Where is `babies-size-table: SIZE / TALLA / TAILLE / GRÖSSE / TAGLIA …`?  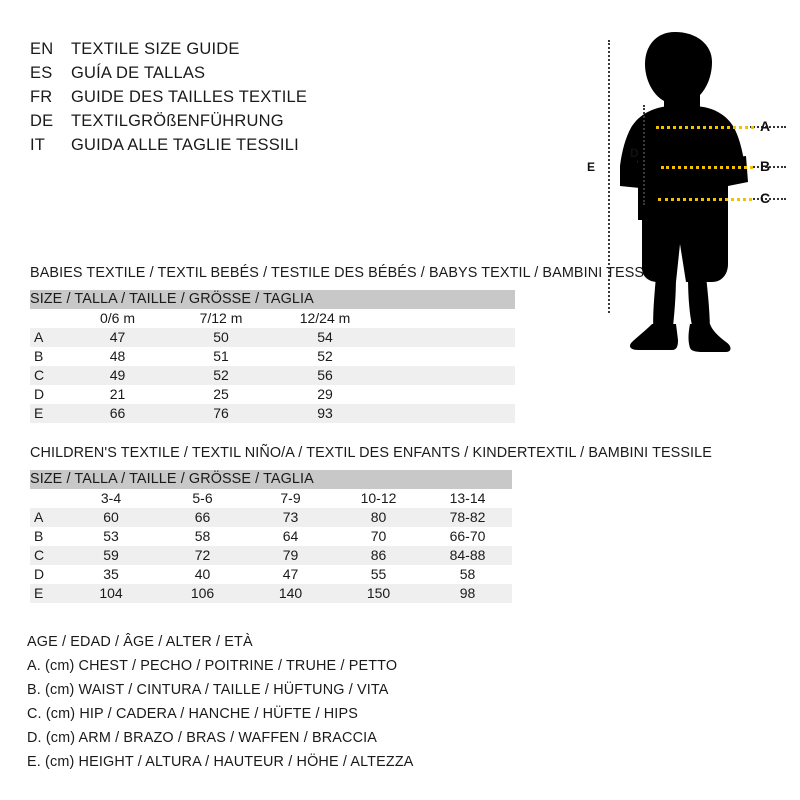
babies-size-table: SIZE / TALLA / TAILLE / GRÖSSE / TAGLIA … is located at coordinates (272, 356).